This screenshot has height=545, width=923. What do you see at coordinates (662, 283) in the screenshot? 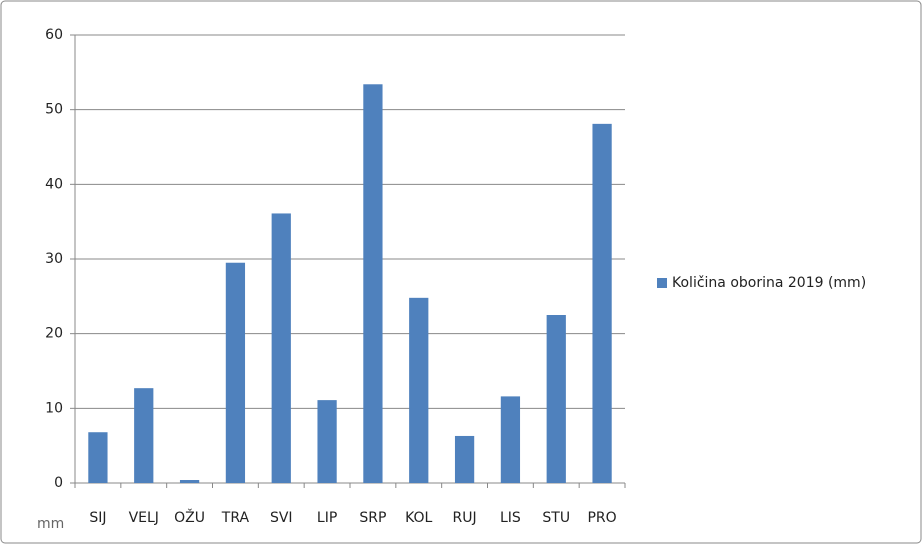
I see `legend-swatch` at bounding box center [662, 283].